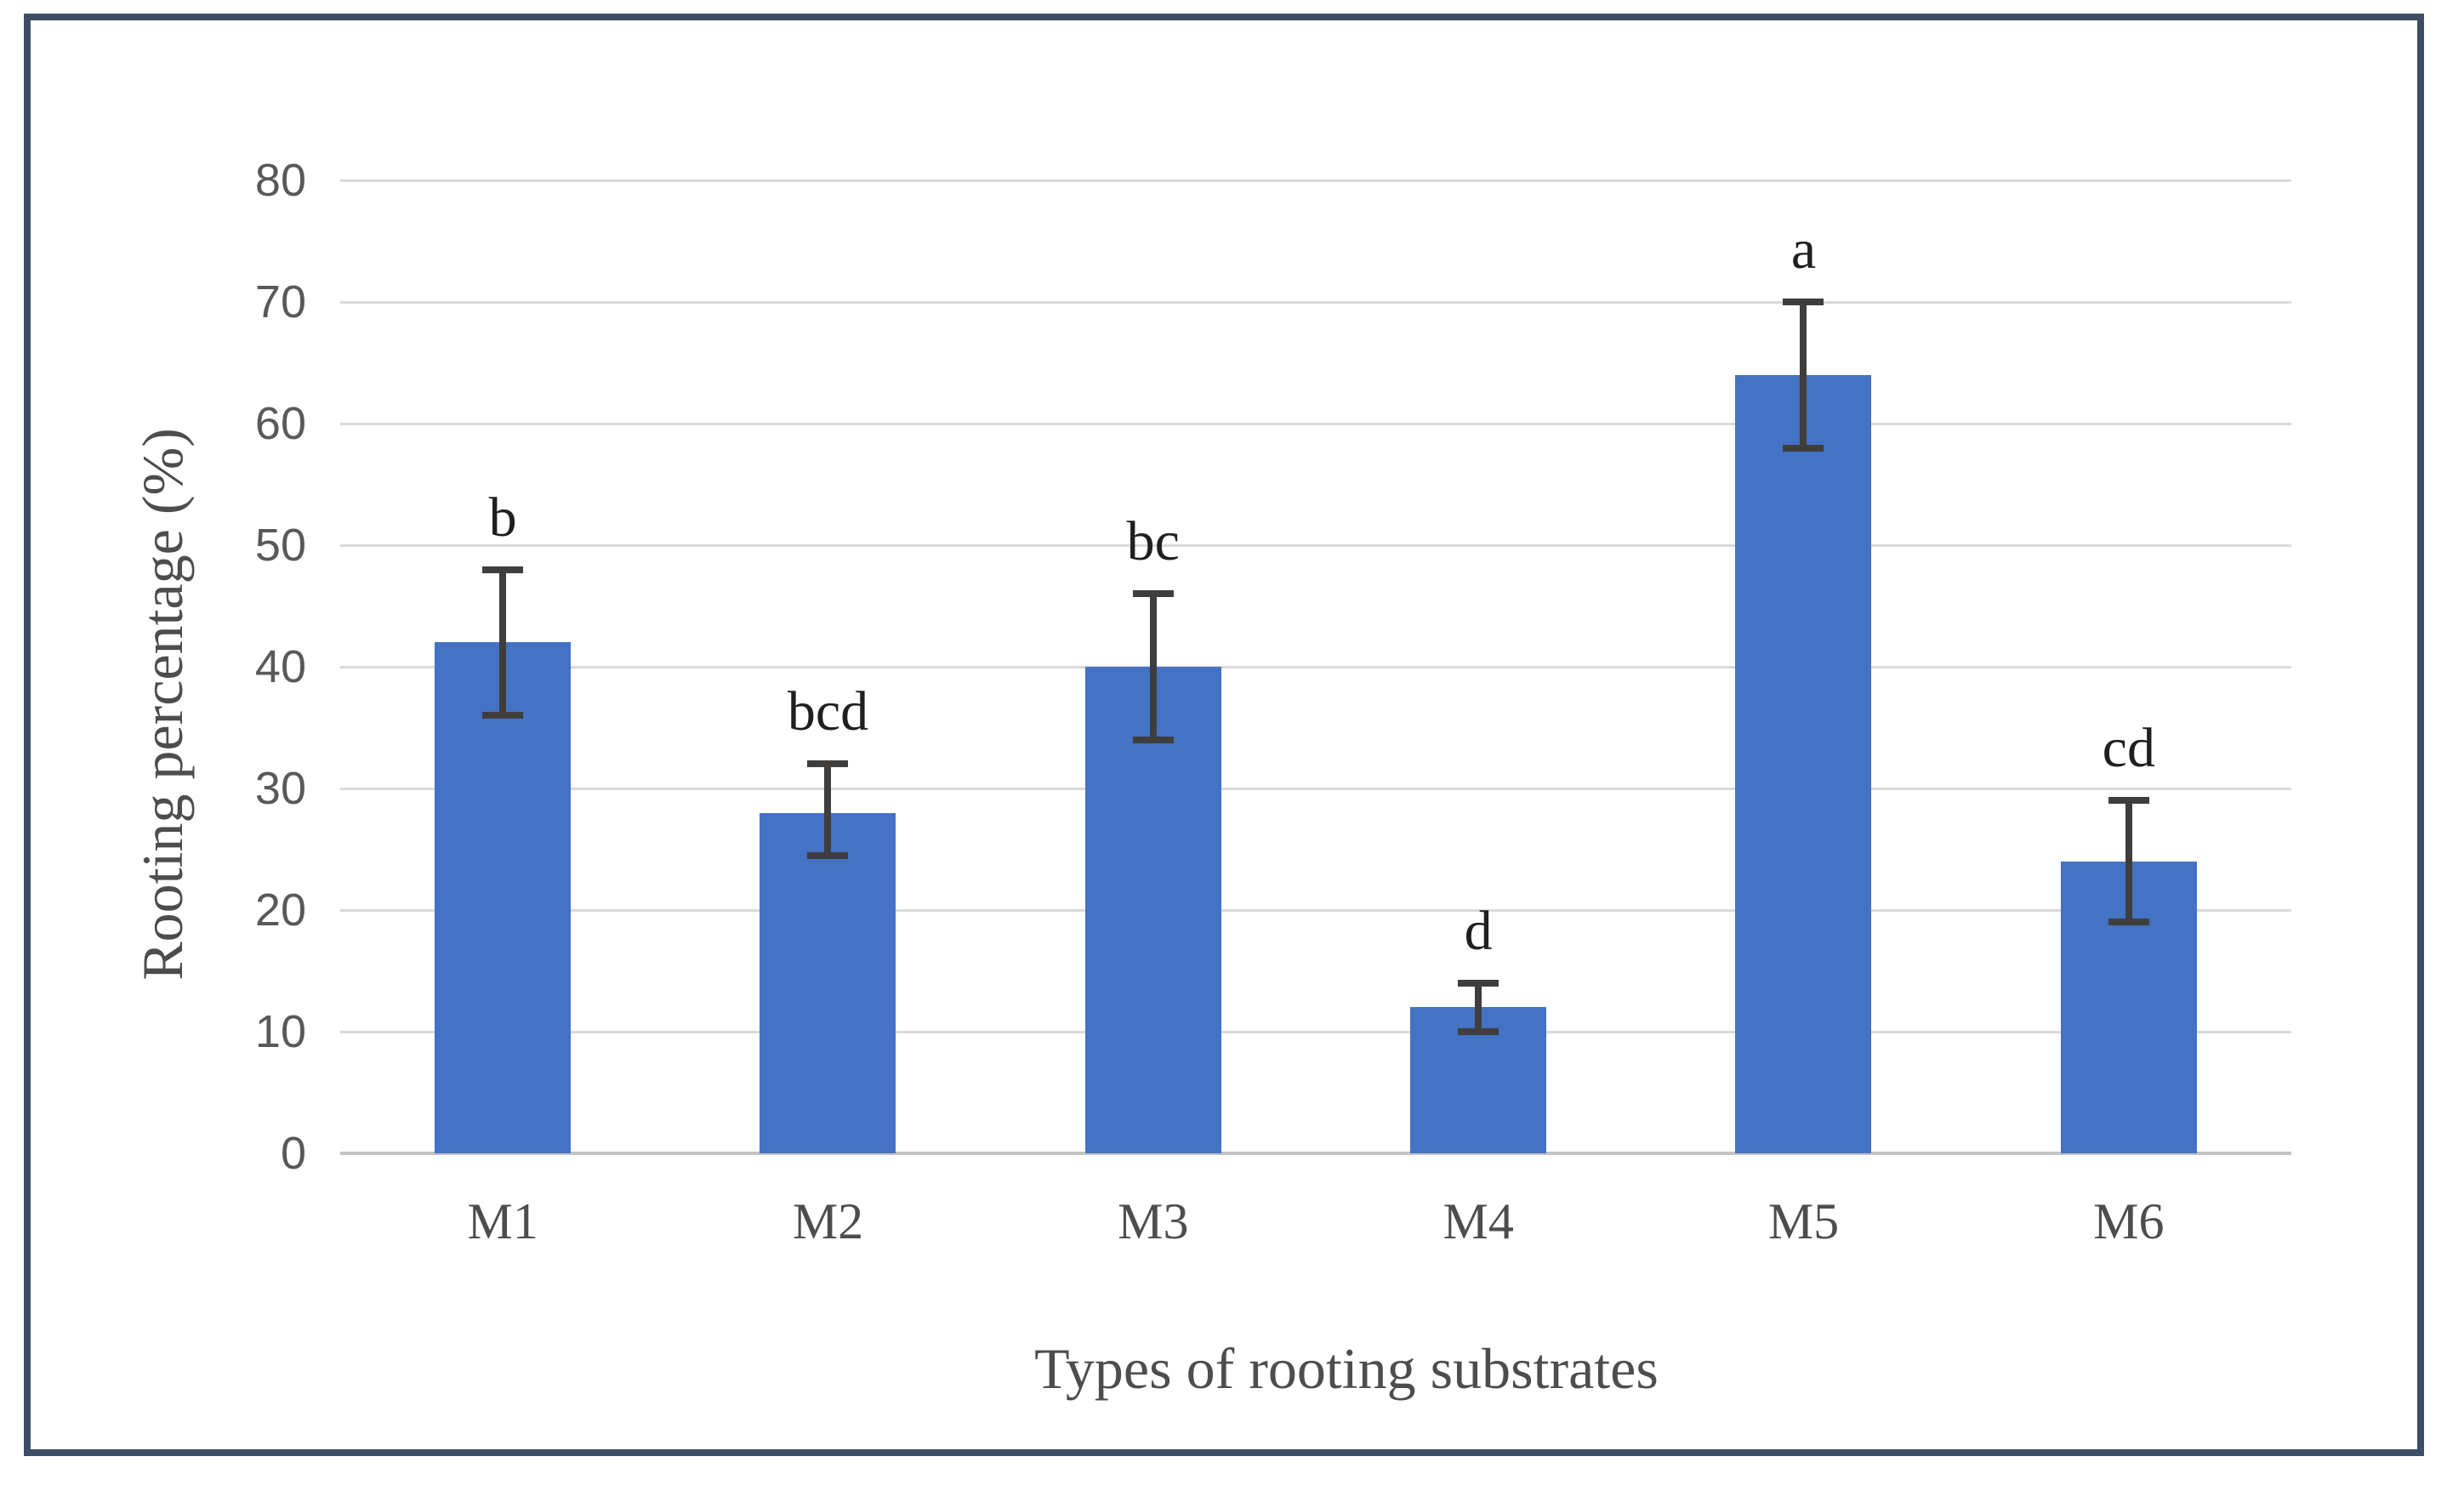 This screenshot has height=1485, width=2464. I want to click on y-tick-label-50: 50, so click(280, 545).